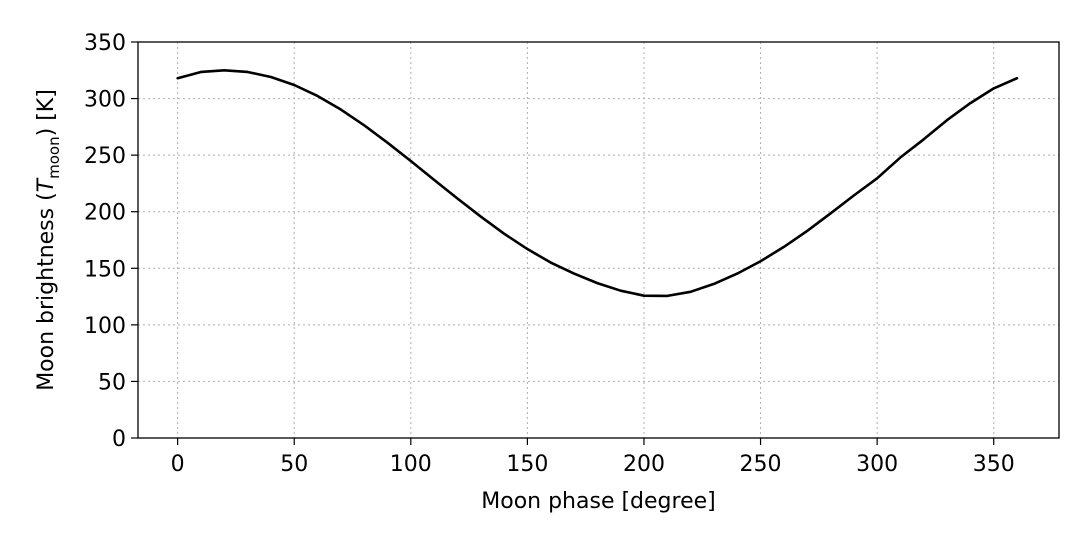  I want to click on x-tick-label: 50, so click(294, 464).